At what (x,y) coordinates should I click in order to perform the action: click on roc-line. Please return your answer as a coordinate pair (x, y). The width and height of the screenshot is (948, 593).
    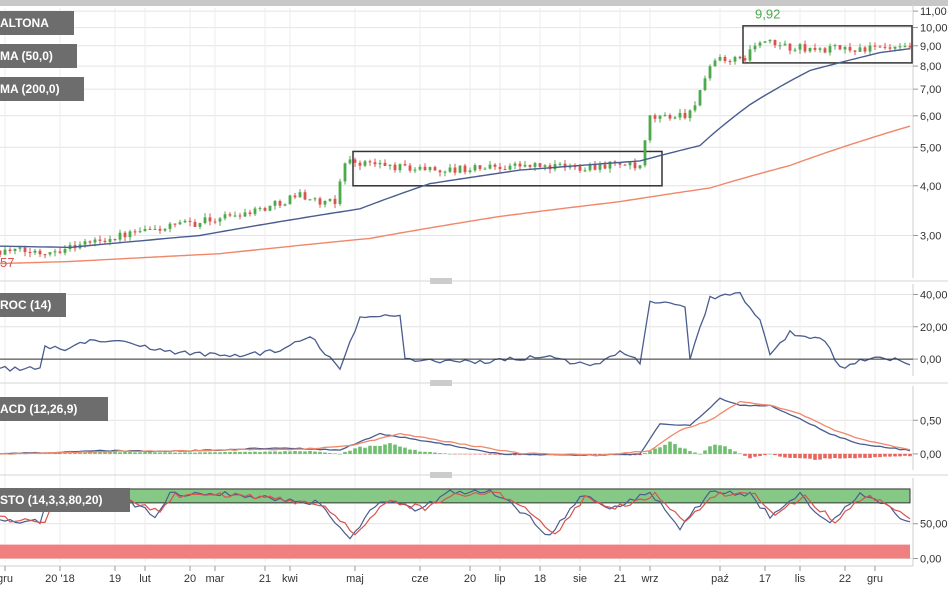
    Looking at the image, I should click on (455, 331).